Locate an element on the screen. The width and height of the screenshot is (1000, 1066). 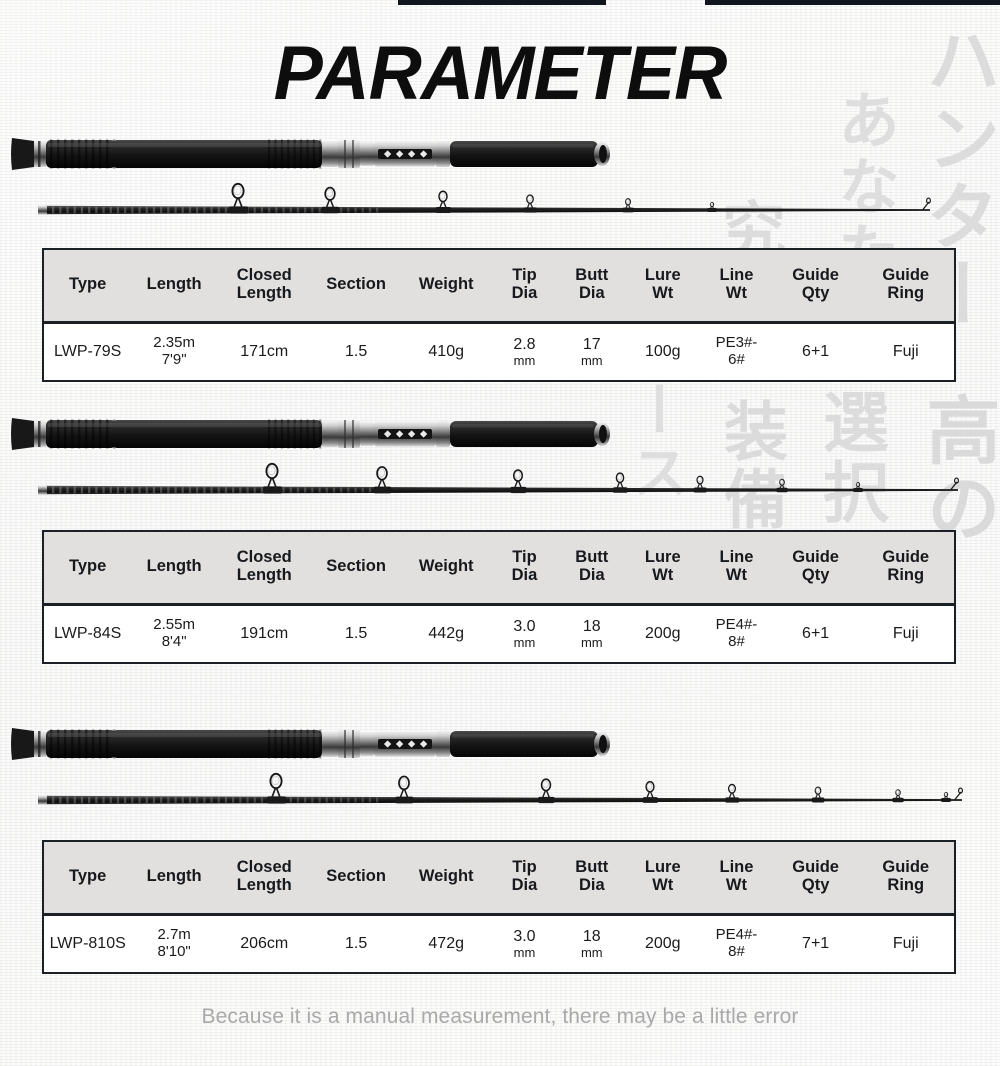
cell-length: 2.55m 8'4" is located at coordinates (174, 633).